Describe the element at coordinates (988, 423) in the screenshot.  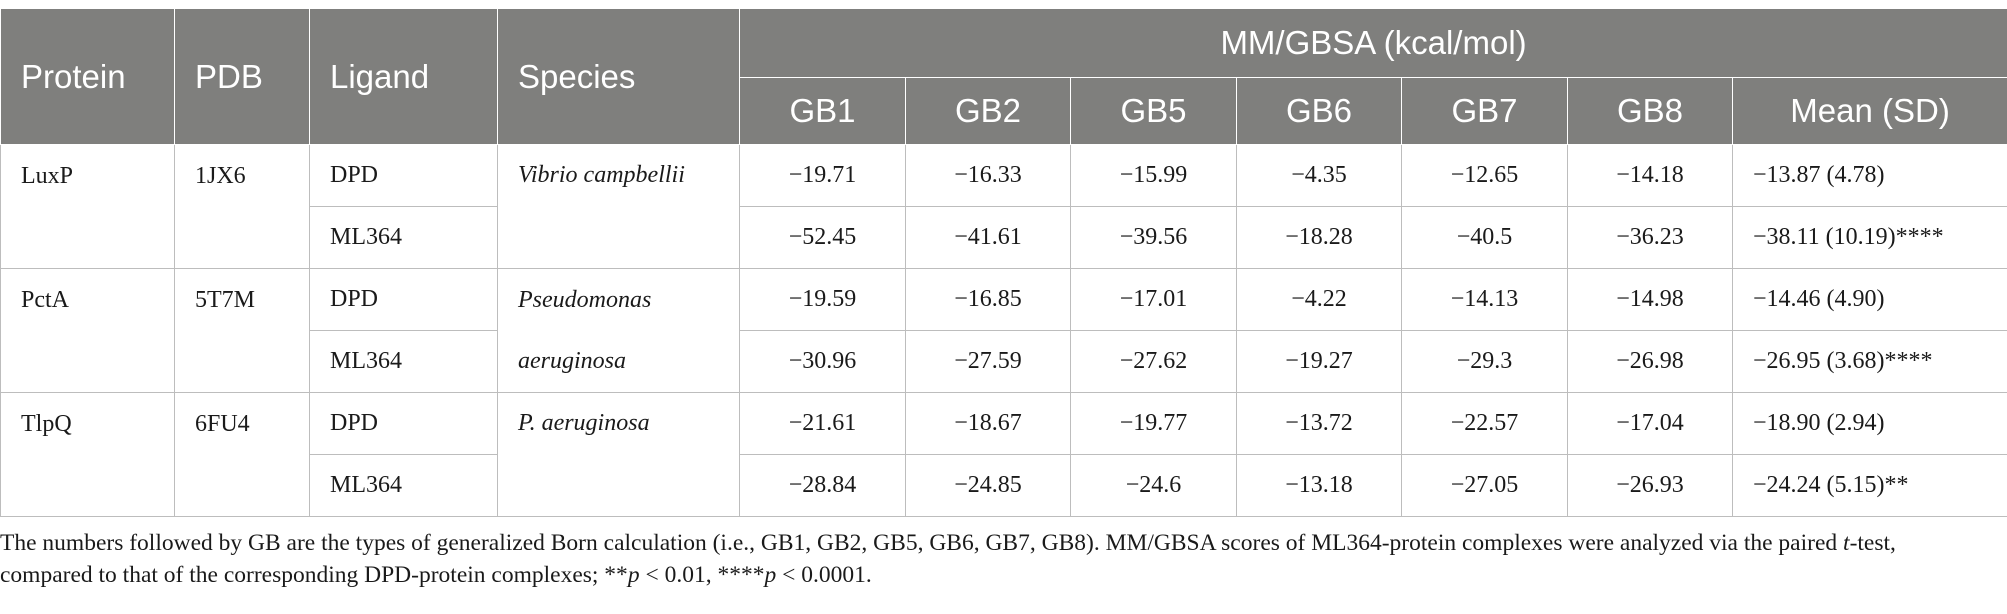
I see `cell-gb2: −18.67` at that location.